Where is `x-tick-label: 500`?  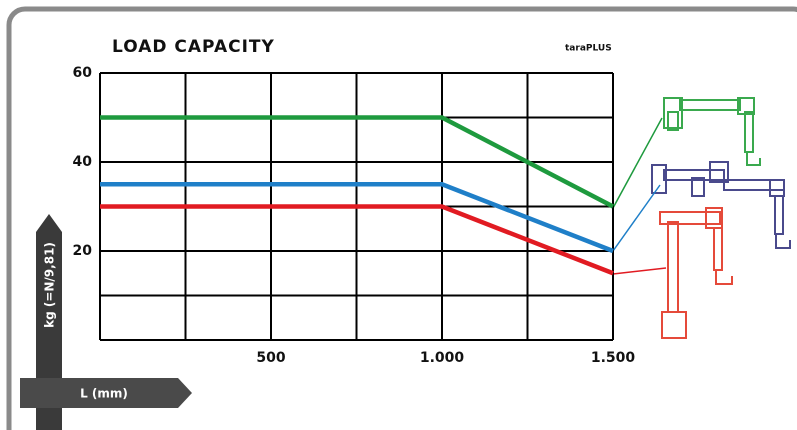 x-tick-label: 500 is located at coordinates (270, 358).